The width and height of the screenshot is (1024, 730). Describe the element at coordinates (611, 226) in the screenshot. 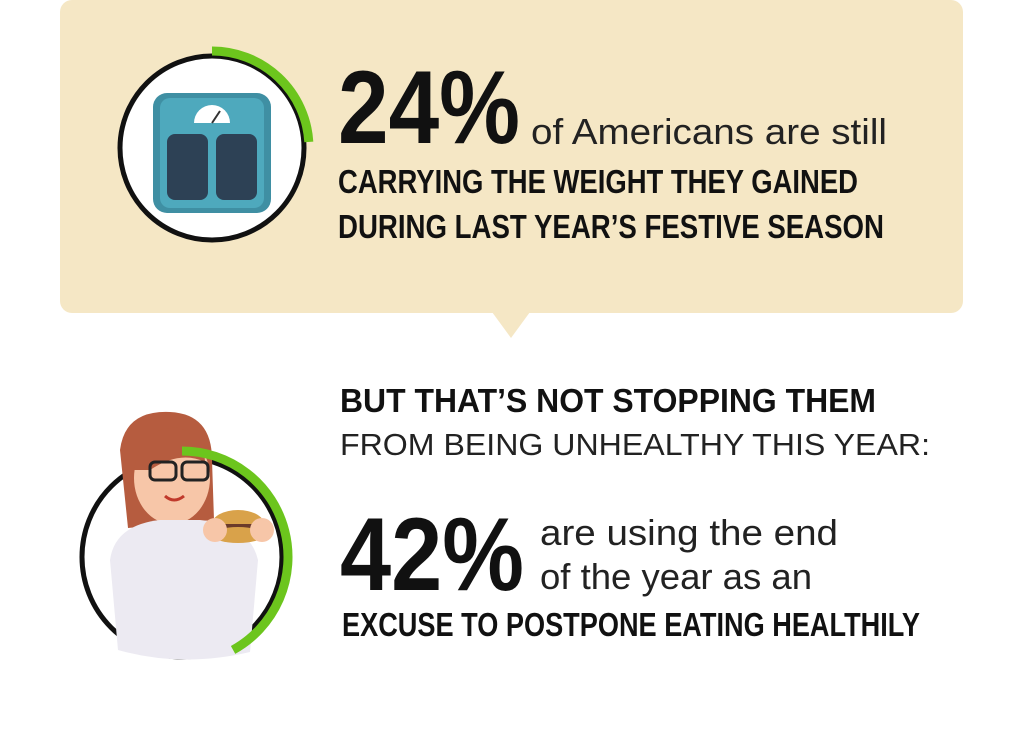

I see `stat-text: DURING LAST YEAR’S FESTIVE SEASON` at that location.